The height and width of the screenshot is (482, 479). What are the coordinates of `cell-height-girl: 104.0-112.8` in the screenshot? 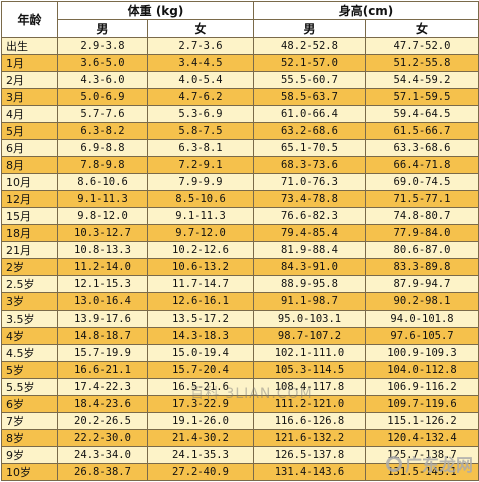 It's located at (422, 369).